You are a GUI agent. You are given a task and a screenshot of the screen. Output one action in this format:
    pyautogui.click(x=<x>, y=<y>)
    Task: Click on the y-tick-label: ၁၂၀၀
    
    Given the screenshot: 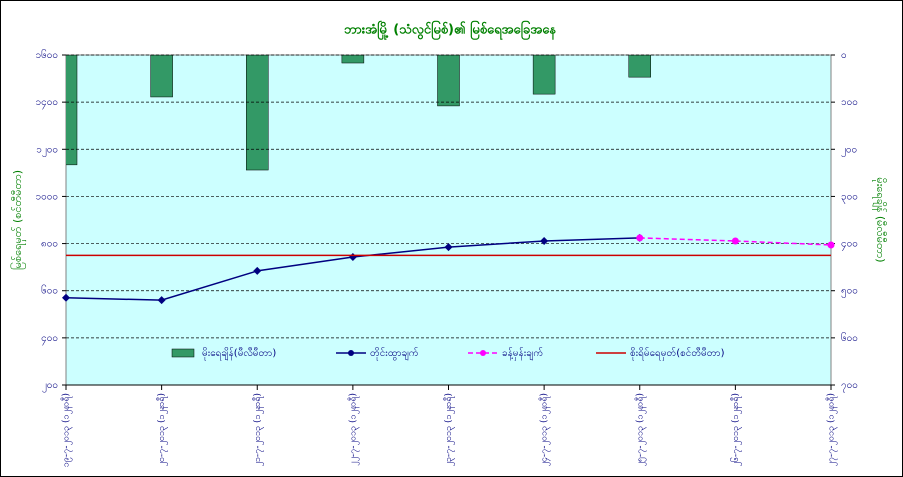 What is the action you would take?
    pyautogui.click(x=47, y=150)
    